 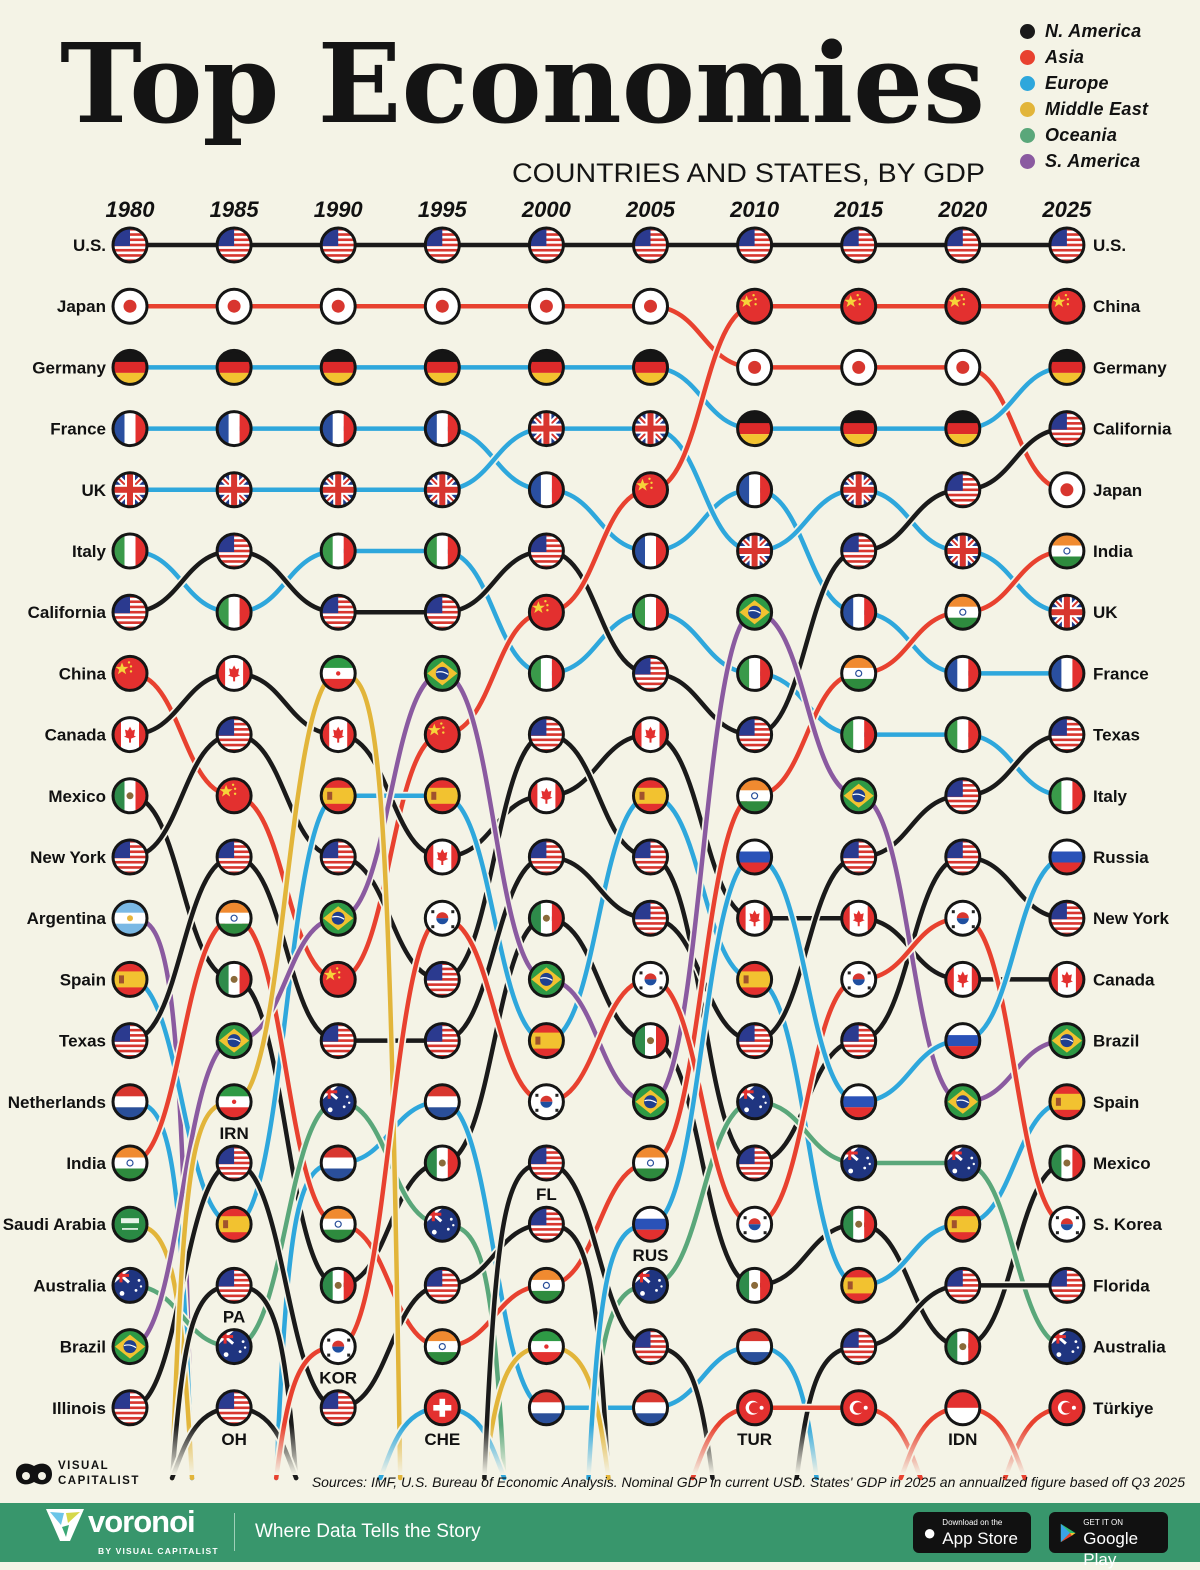 I want to click on googleplay-big-text: Google Play, so click(x=1111, y=1548).